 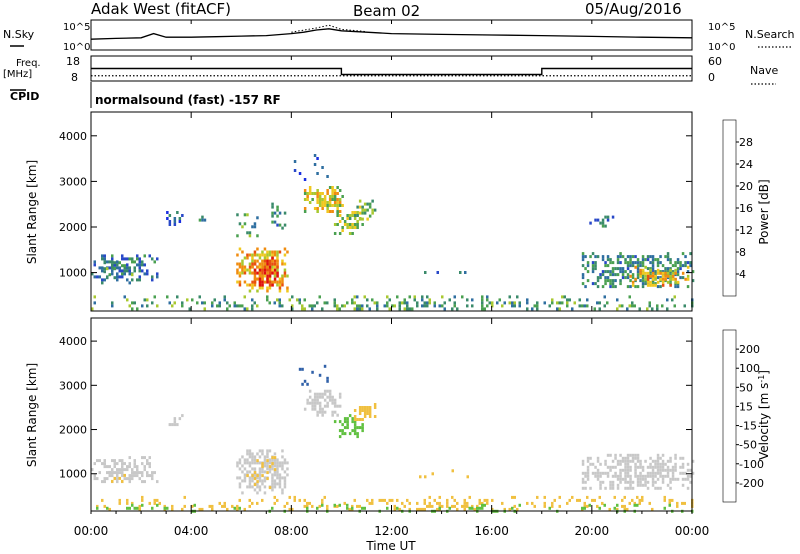 What do you see at coordinates (729, 416) in the screenshot?
I see `colorbar-frame` at bounding box center [729, 416].